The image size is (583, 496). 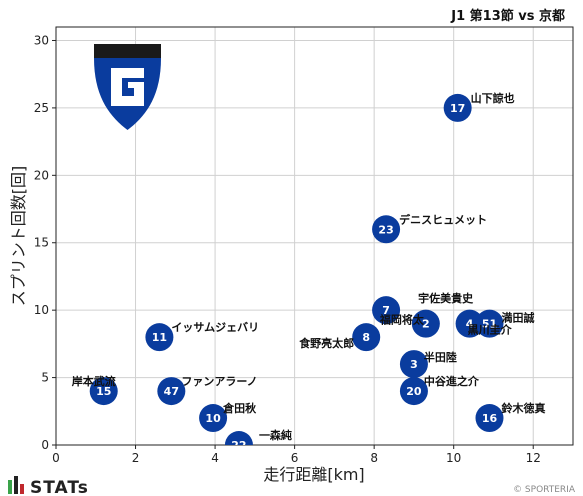 I want to click on point-number: 8, so click(x=366, y=337).